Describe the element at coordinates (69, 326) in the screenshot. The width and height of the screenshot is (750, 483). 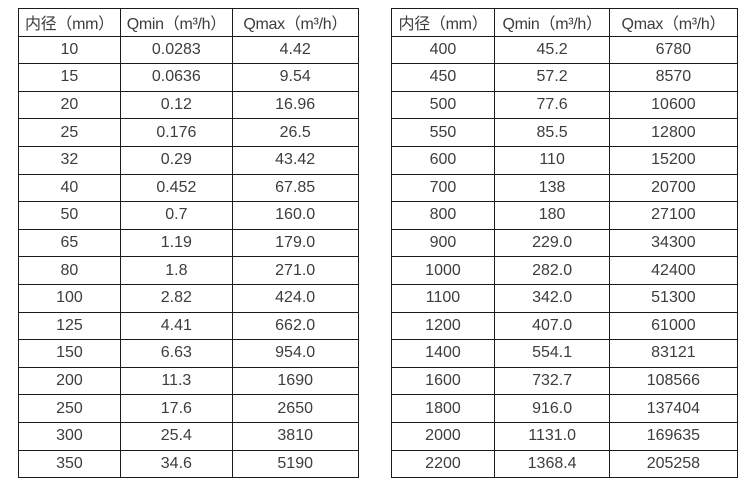
I see `table-cell: 125` at that location.